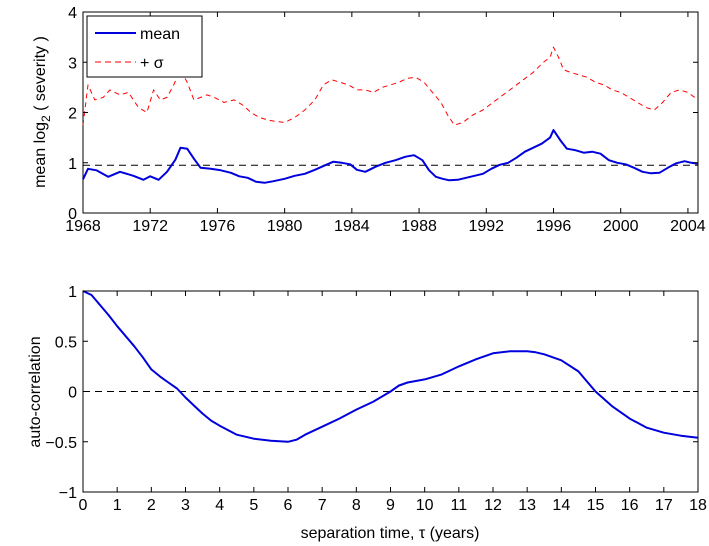 Image resolution: width=709 pixels, height=546 pixels. What do you see at coordinates (83, 226) in the screenshot?
I see `x-tick-label: 1968` at bounding box center [83, 226].